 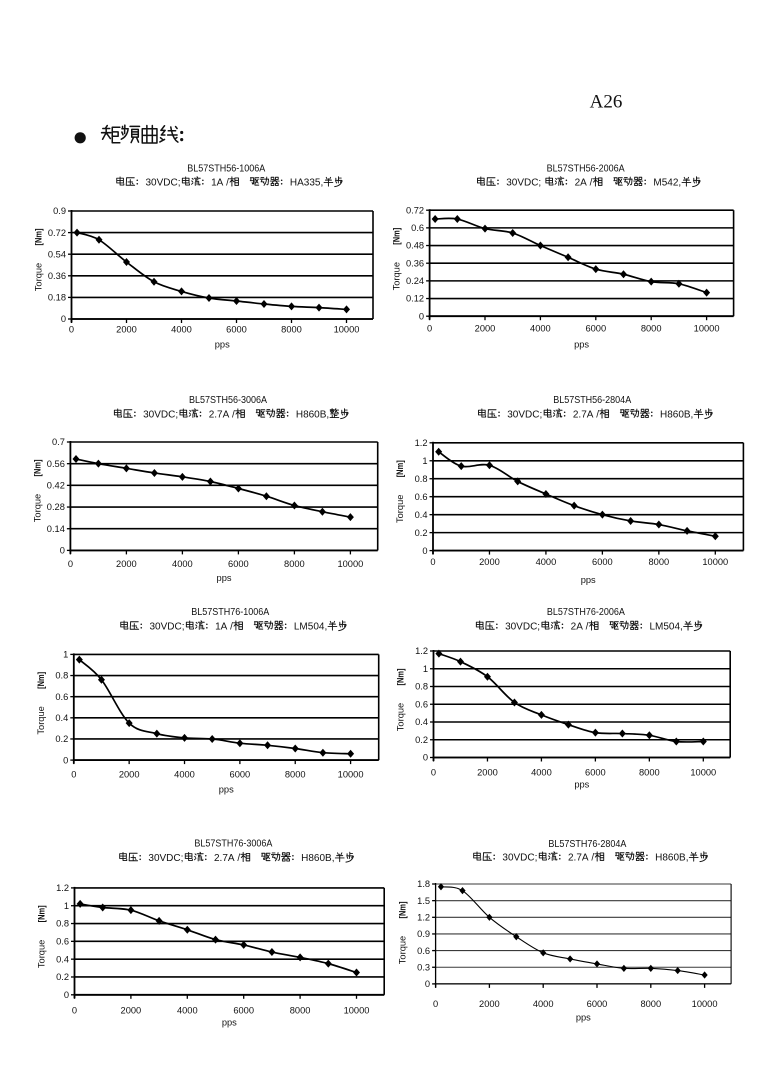 I want to click on svg-text: BL57STH76-3006A, so click(x=233, y=844).